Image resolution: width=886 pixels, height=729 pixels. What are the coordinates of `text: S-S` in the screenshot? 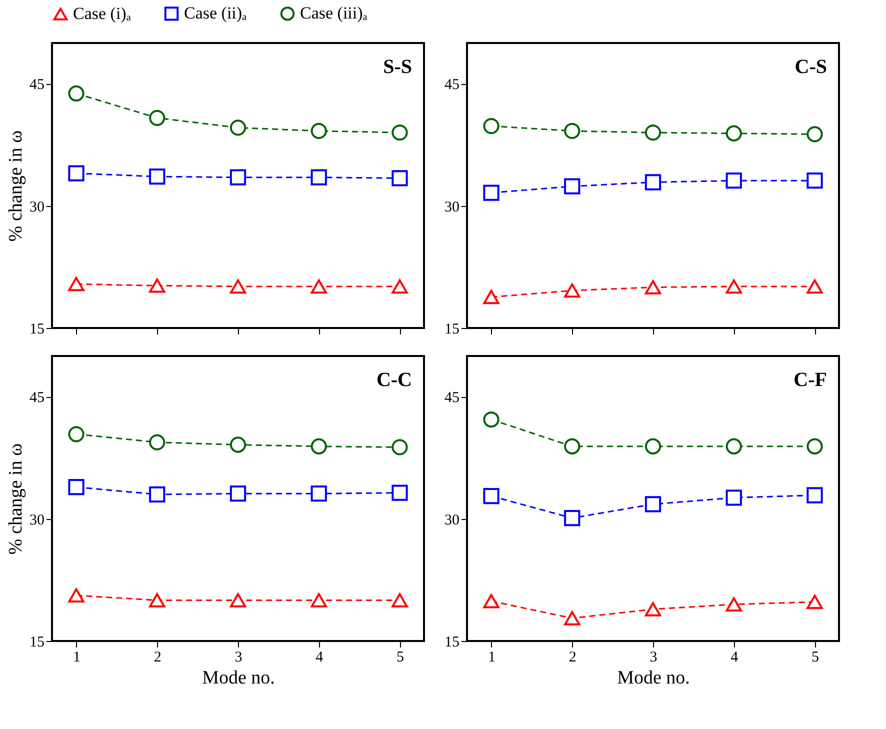 It's located at (397, 67).